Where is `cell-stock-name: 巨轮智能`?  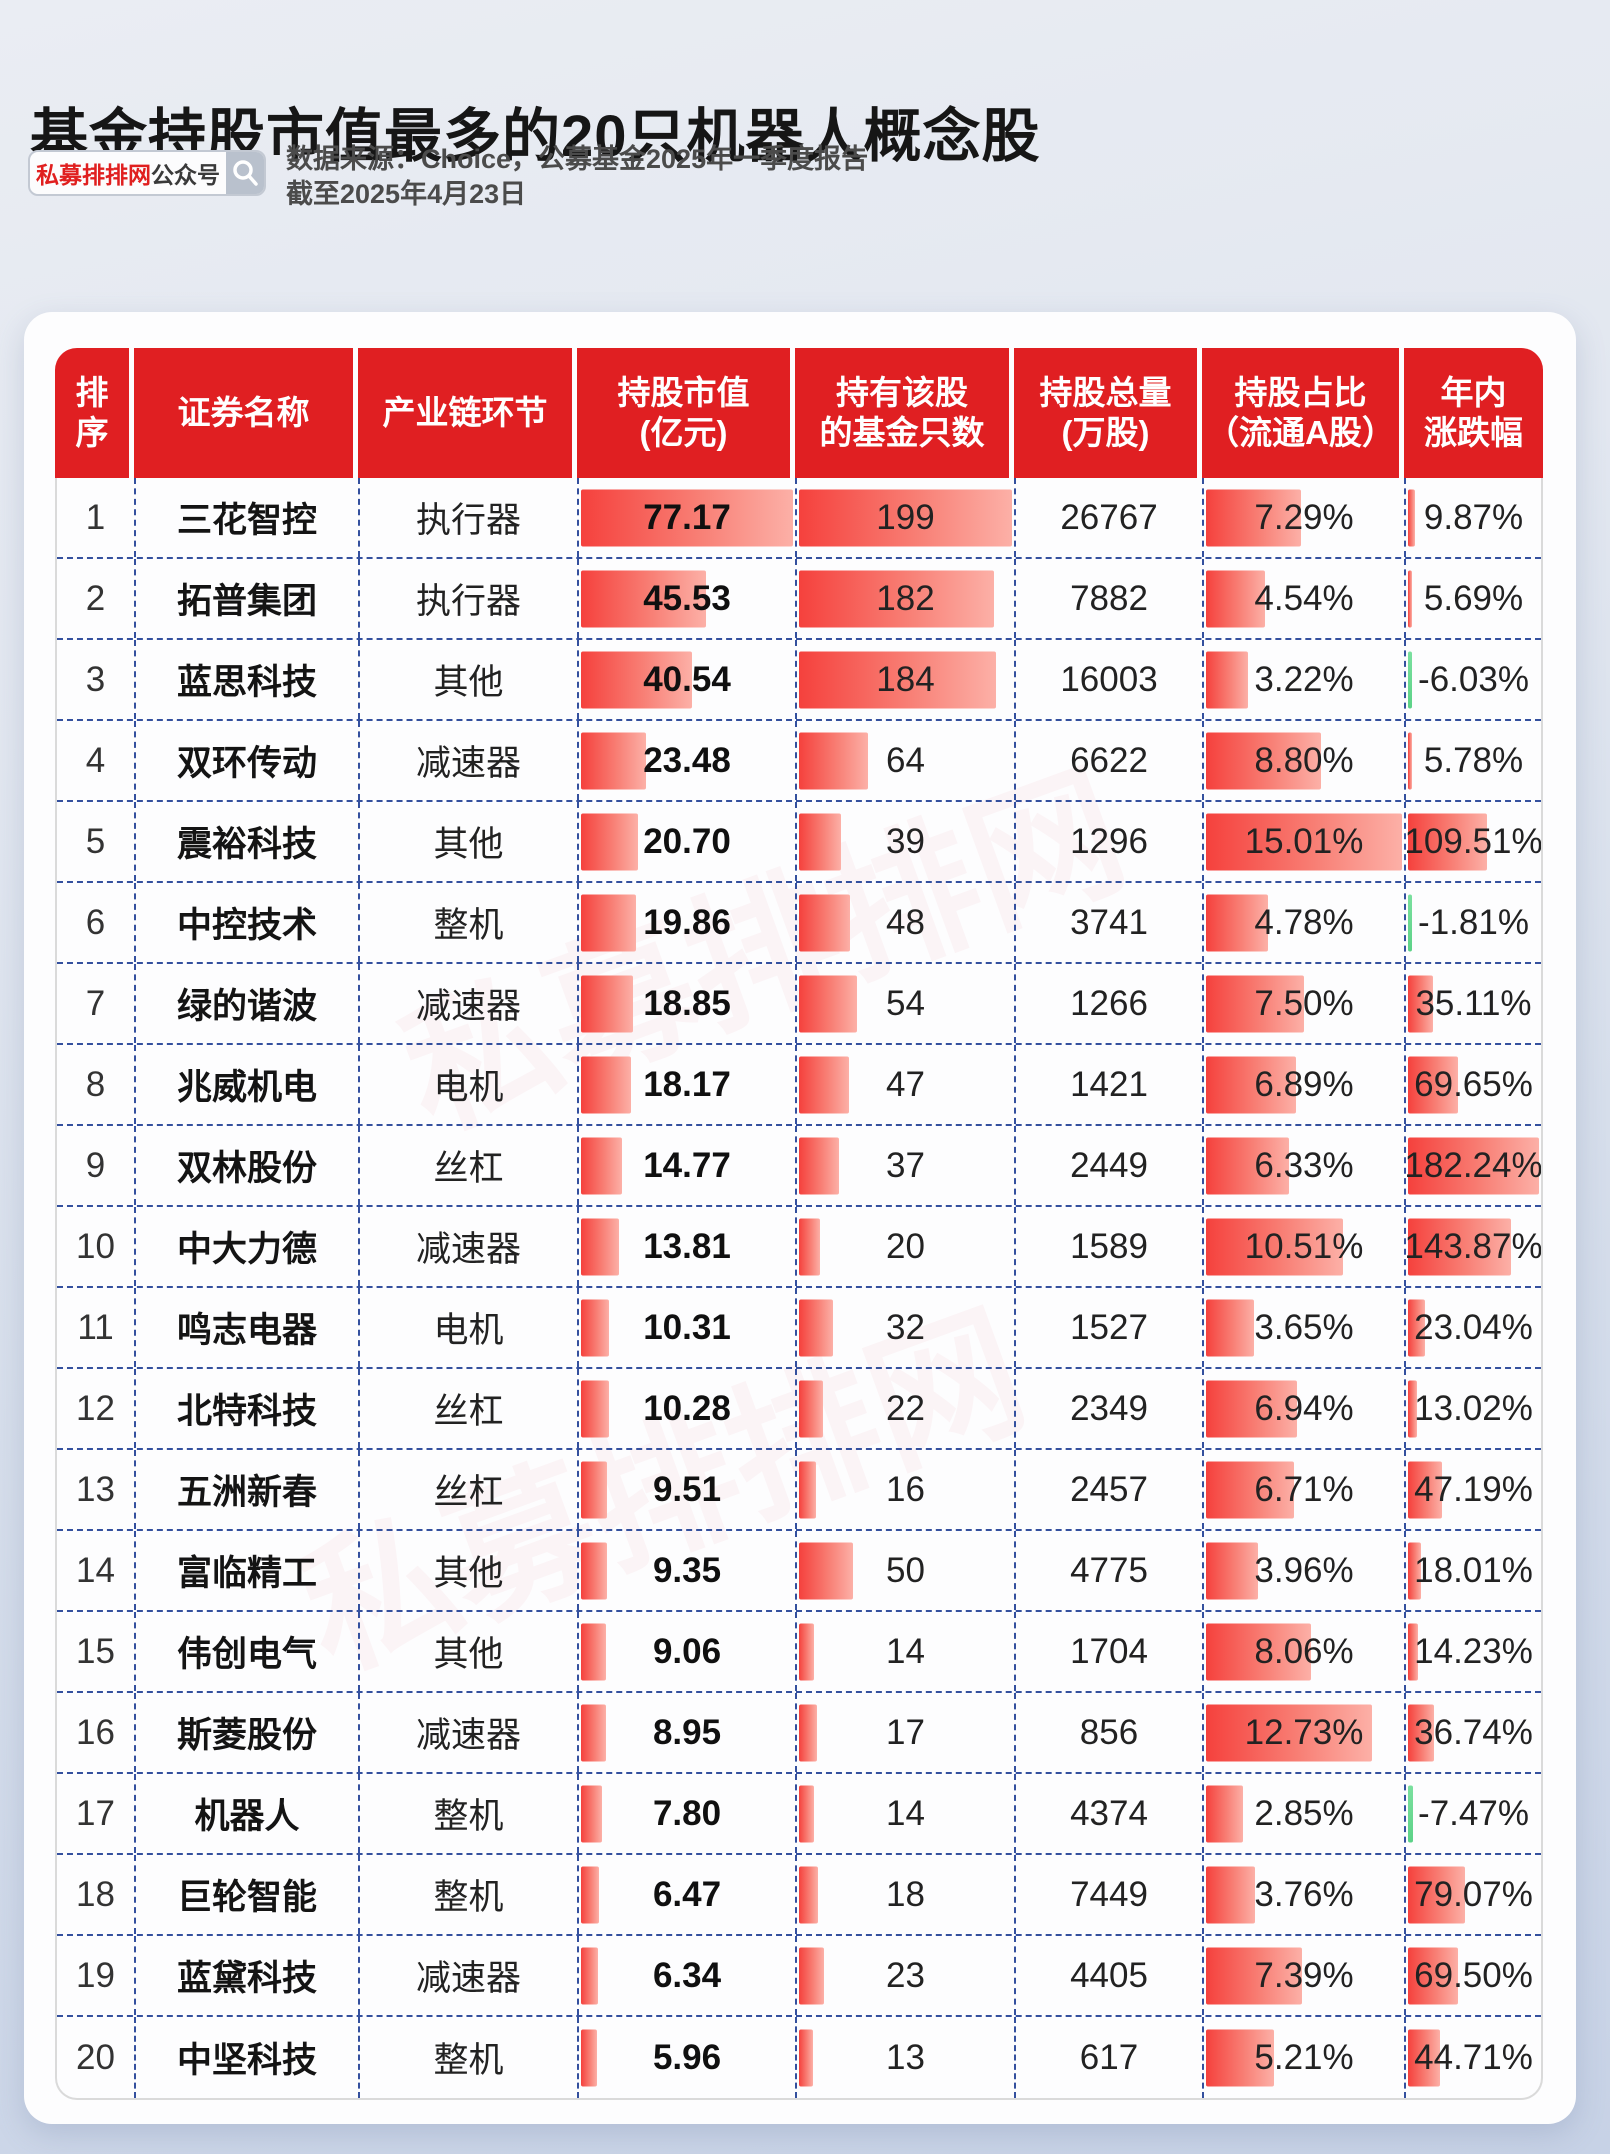
cell-stock-name: 巨轮智能 is located at coordinates (246, 1894).